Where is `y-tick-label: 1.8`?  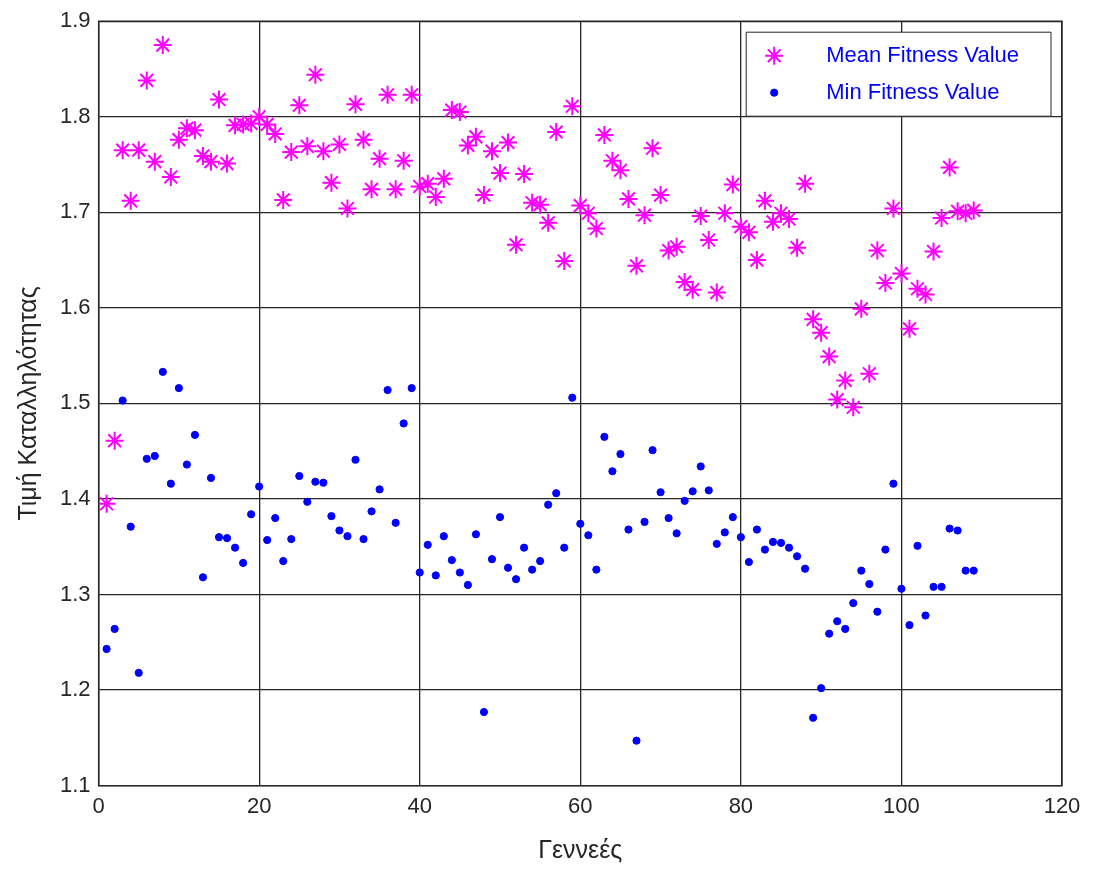 y-tick-label: 1.8 is located at coordinates (75, 115).